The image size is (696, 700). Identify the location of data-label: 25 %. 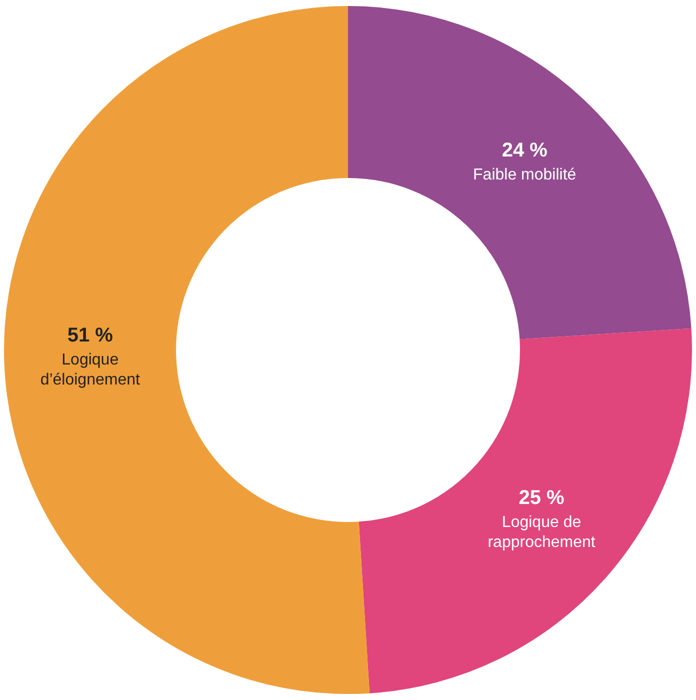
(541, 498).